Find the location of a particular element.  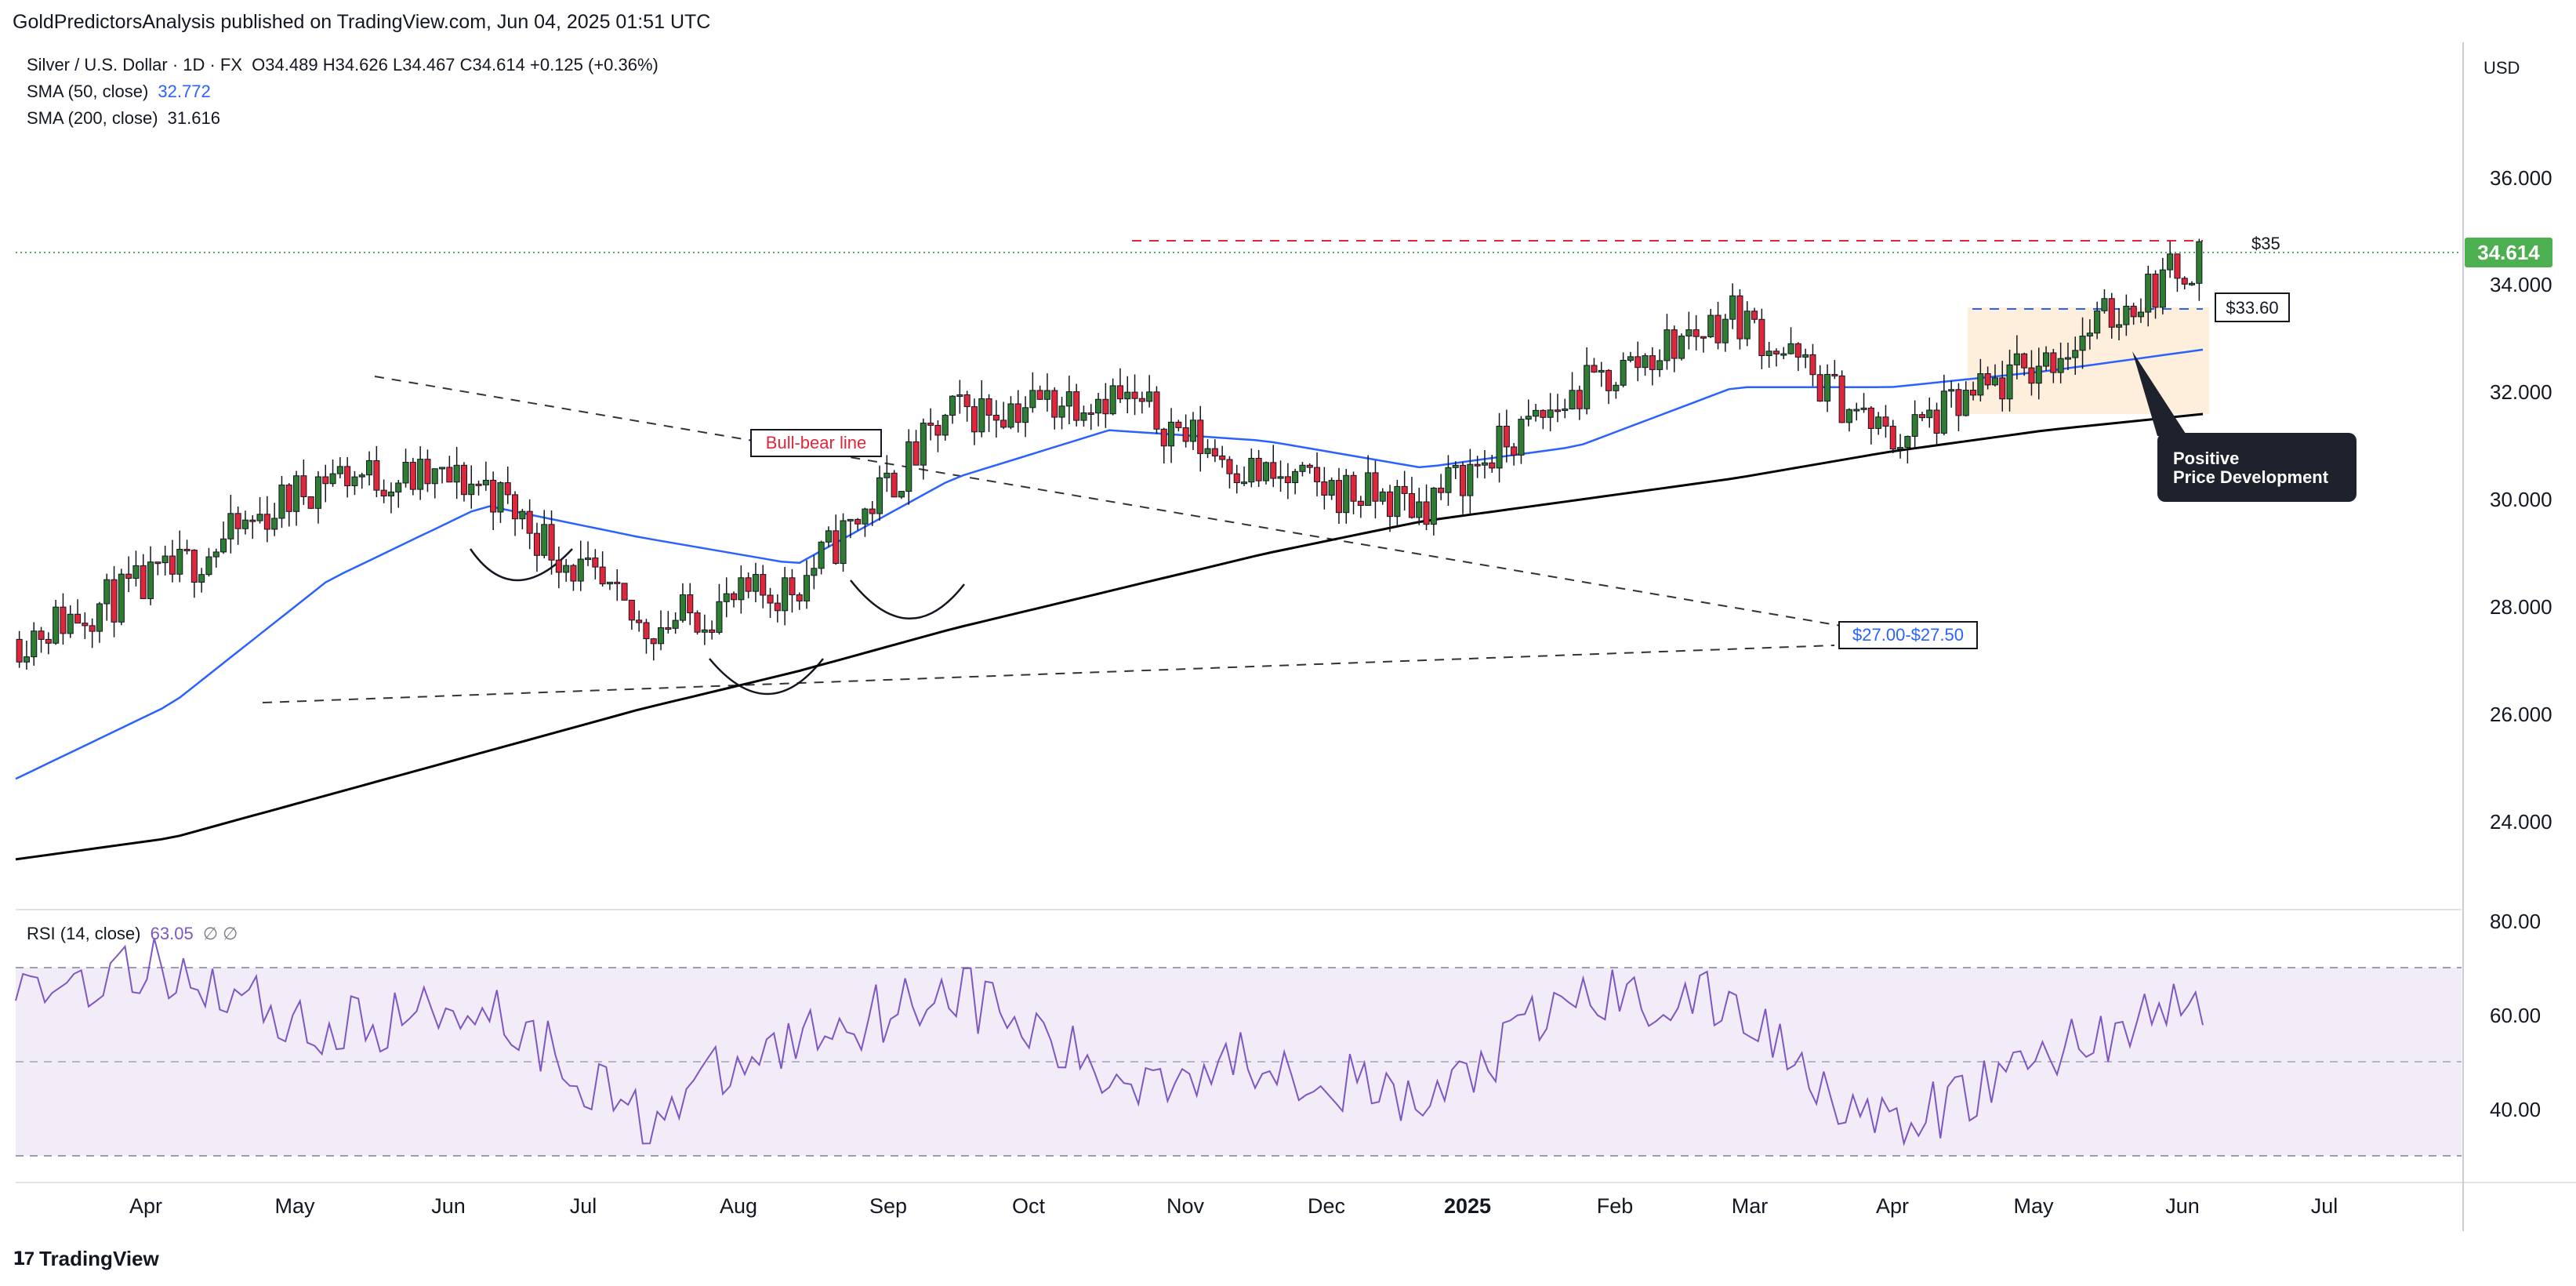

cup-arc-sep is located at coordinates (908, 599).